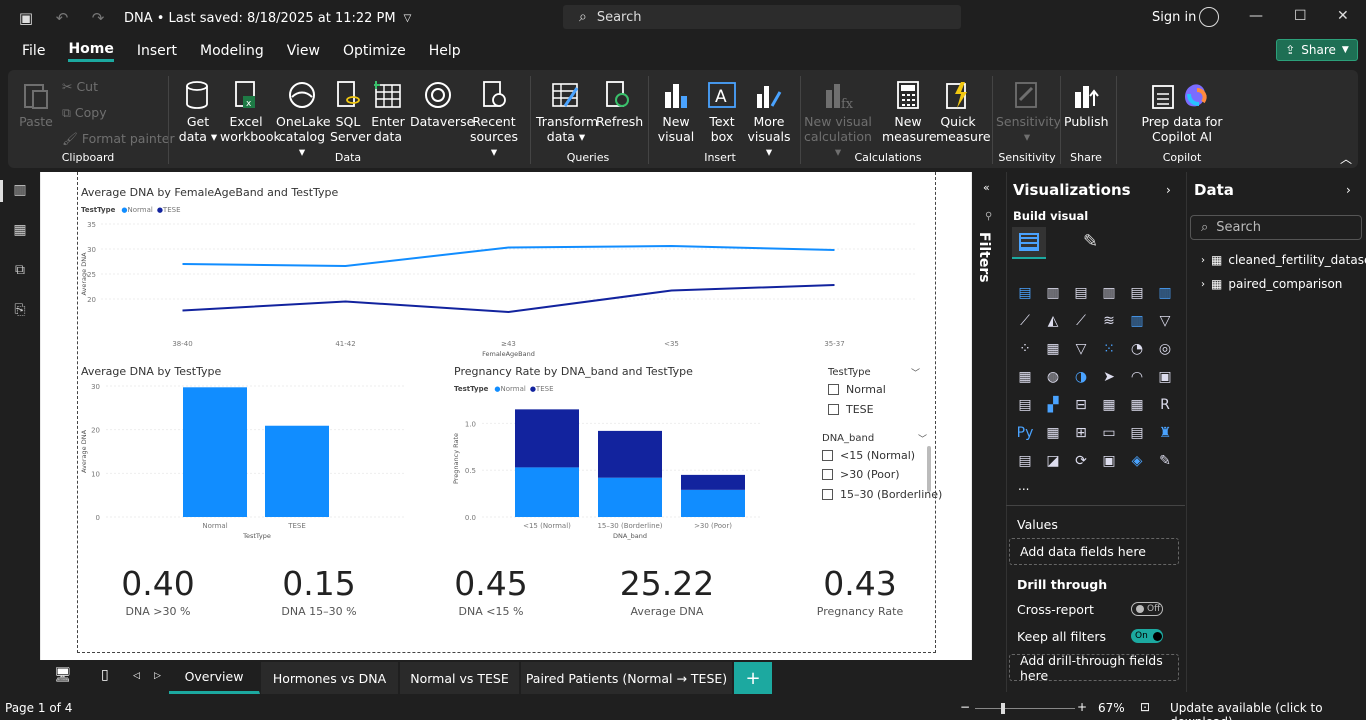 The width and height of the screenshot is (1366, 720). What do you see at coordinates (984, 257) in the screenshot?
I see `filters-label: Filters` at bounding box center [984, 257].